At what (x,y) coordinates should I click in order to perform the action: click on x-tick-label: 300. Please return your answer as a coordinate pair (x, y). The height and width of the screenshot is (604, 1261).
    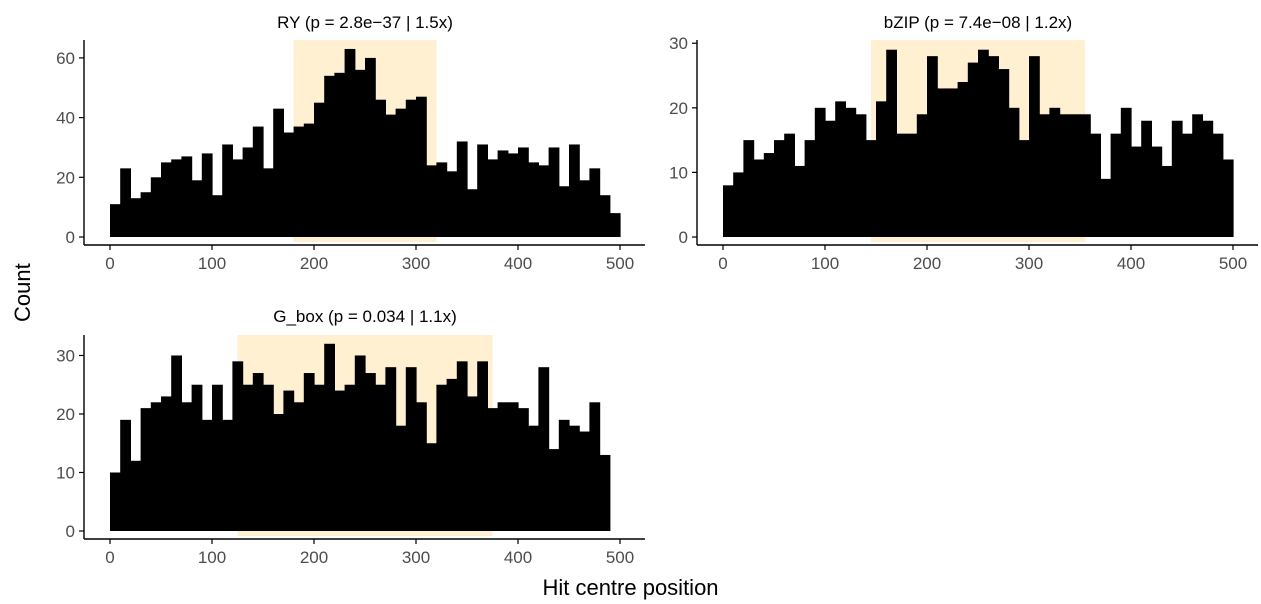
    Looking at the image, I should click on (1029, 263).